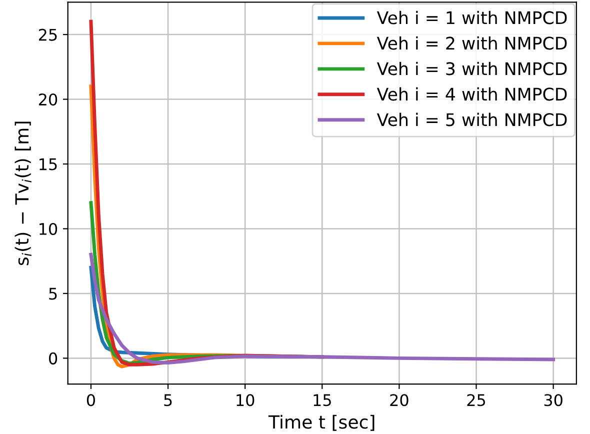 The width and height of the screenshot is (590, 434). Describe the element at coordinates (399, 400) in the screenshot. I see `x-tick-label: 20` at that location.